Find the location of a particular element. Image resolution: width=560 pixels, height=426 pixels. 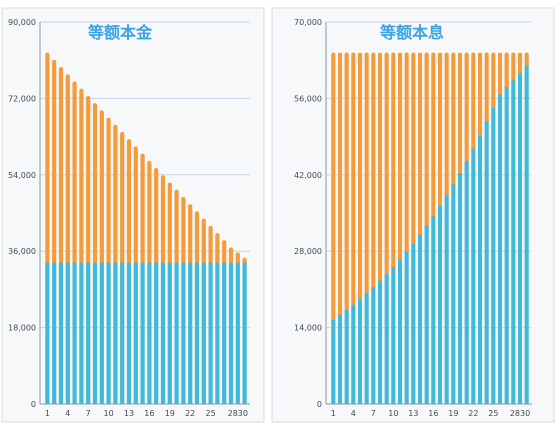

y-tick-label: 54,000 is located at coordinates (22, 175).